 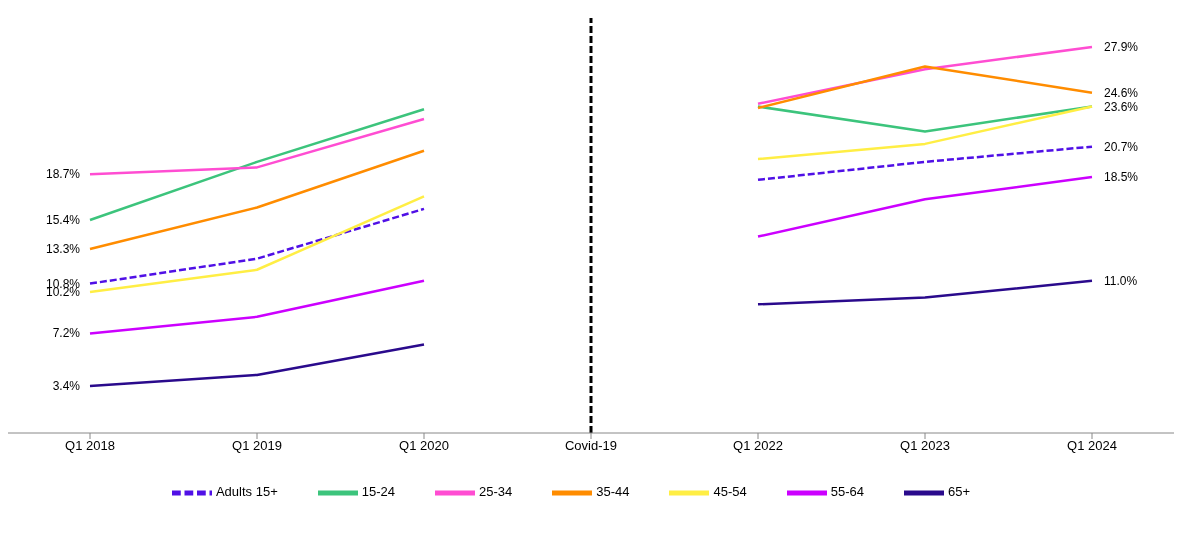 I want to click on data-label: 27.9%, so click(x=1121, y=47).